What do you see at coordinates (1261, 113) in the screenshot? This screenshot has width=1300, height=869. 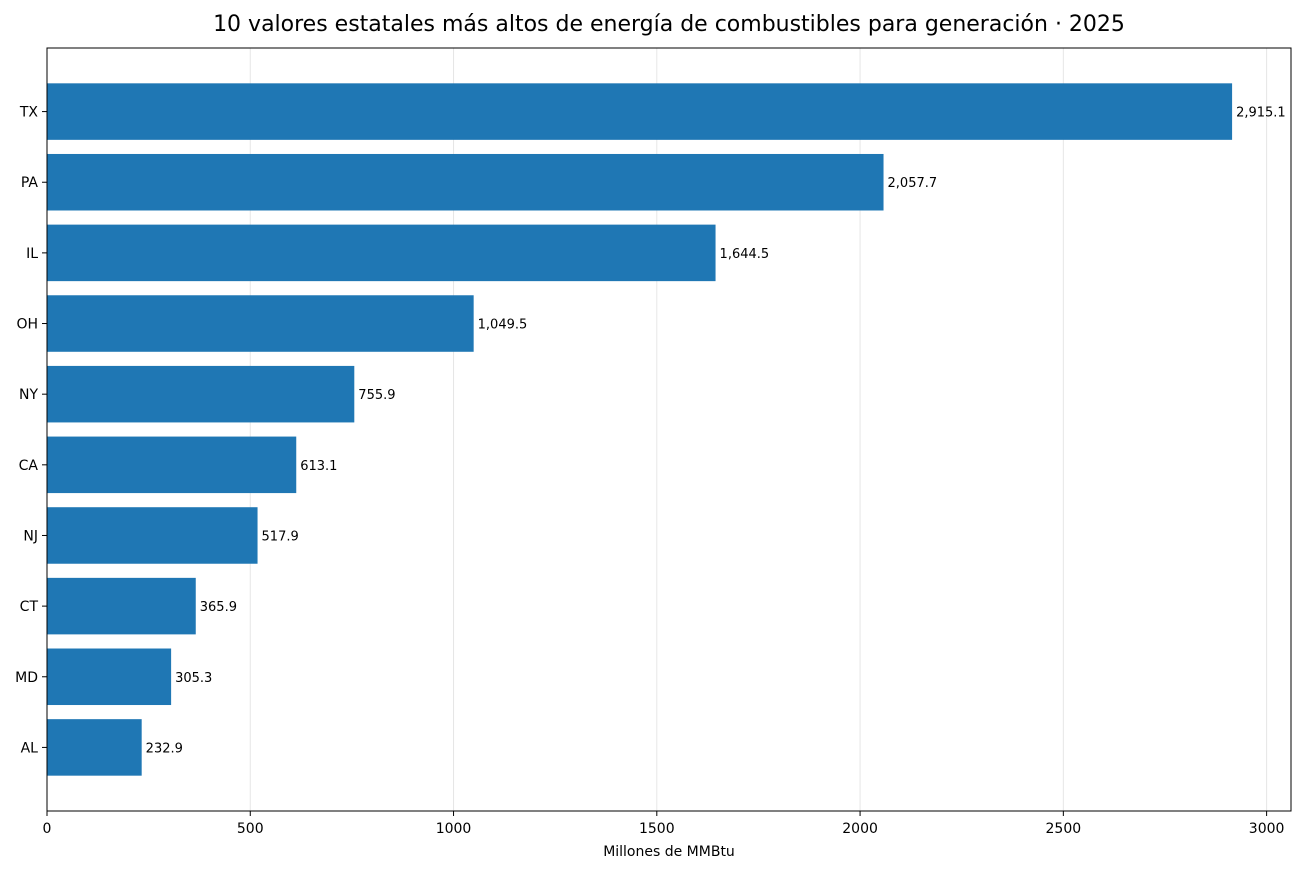 I see `data-label: 2,915.1` at bounding box center [1261, 113].